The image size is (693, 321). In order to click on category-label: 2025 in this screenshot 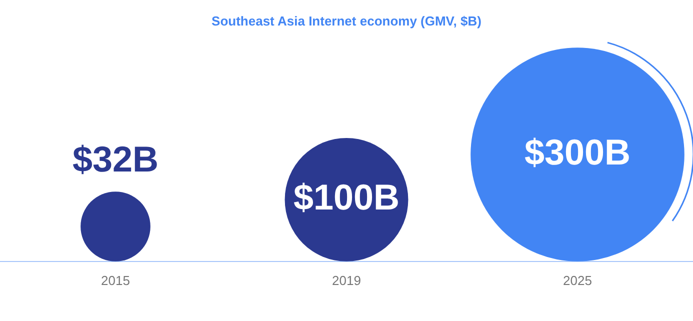, I will do `click(577, 280)`.